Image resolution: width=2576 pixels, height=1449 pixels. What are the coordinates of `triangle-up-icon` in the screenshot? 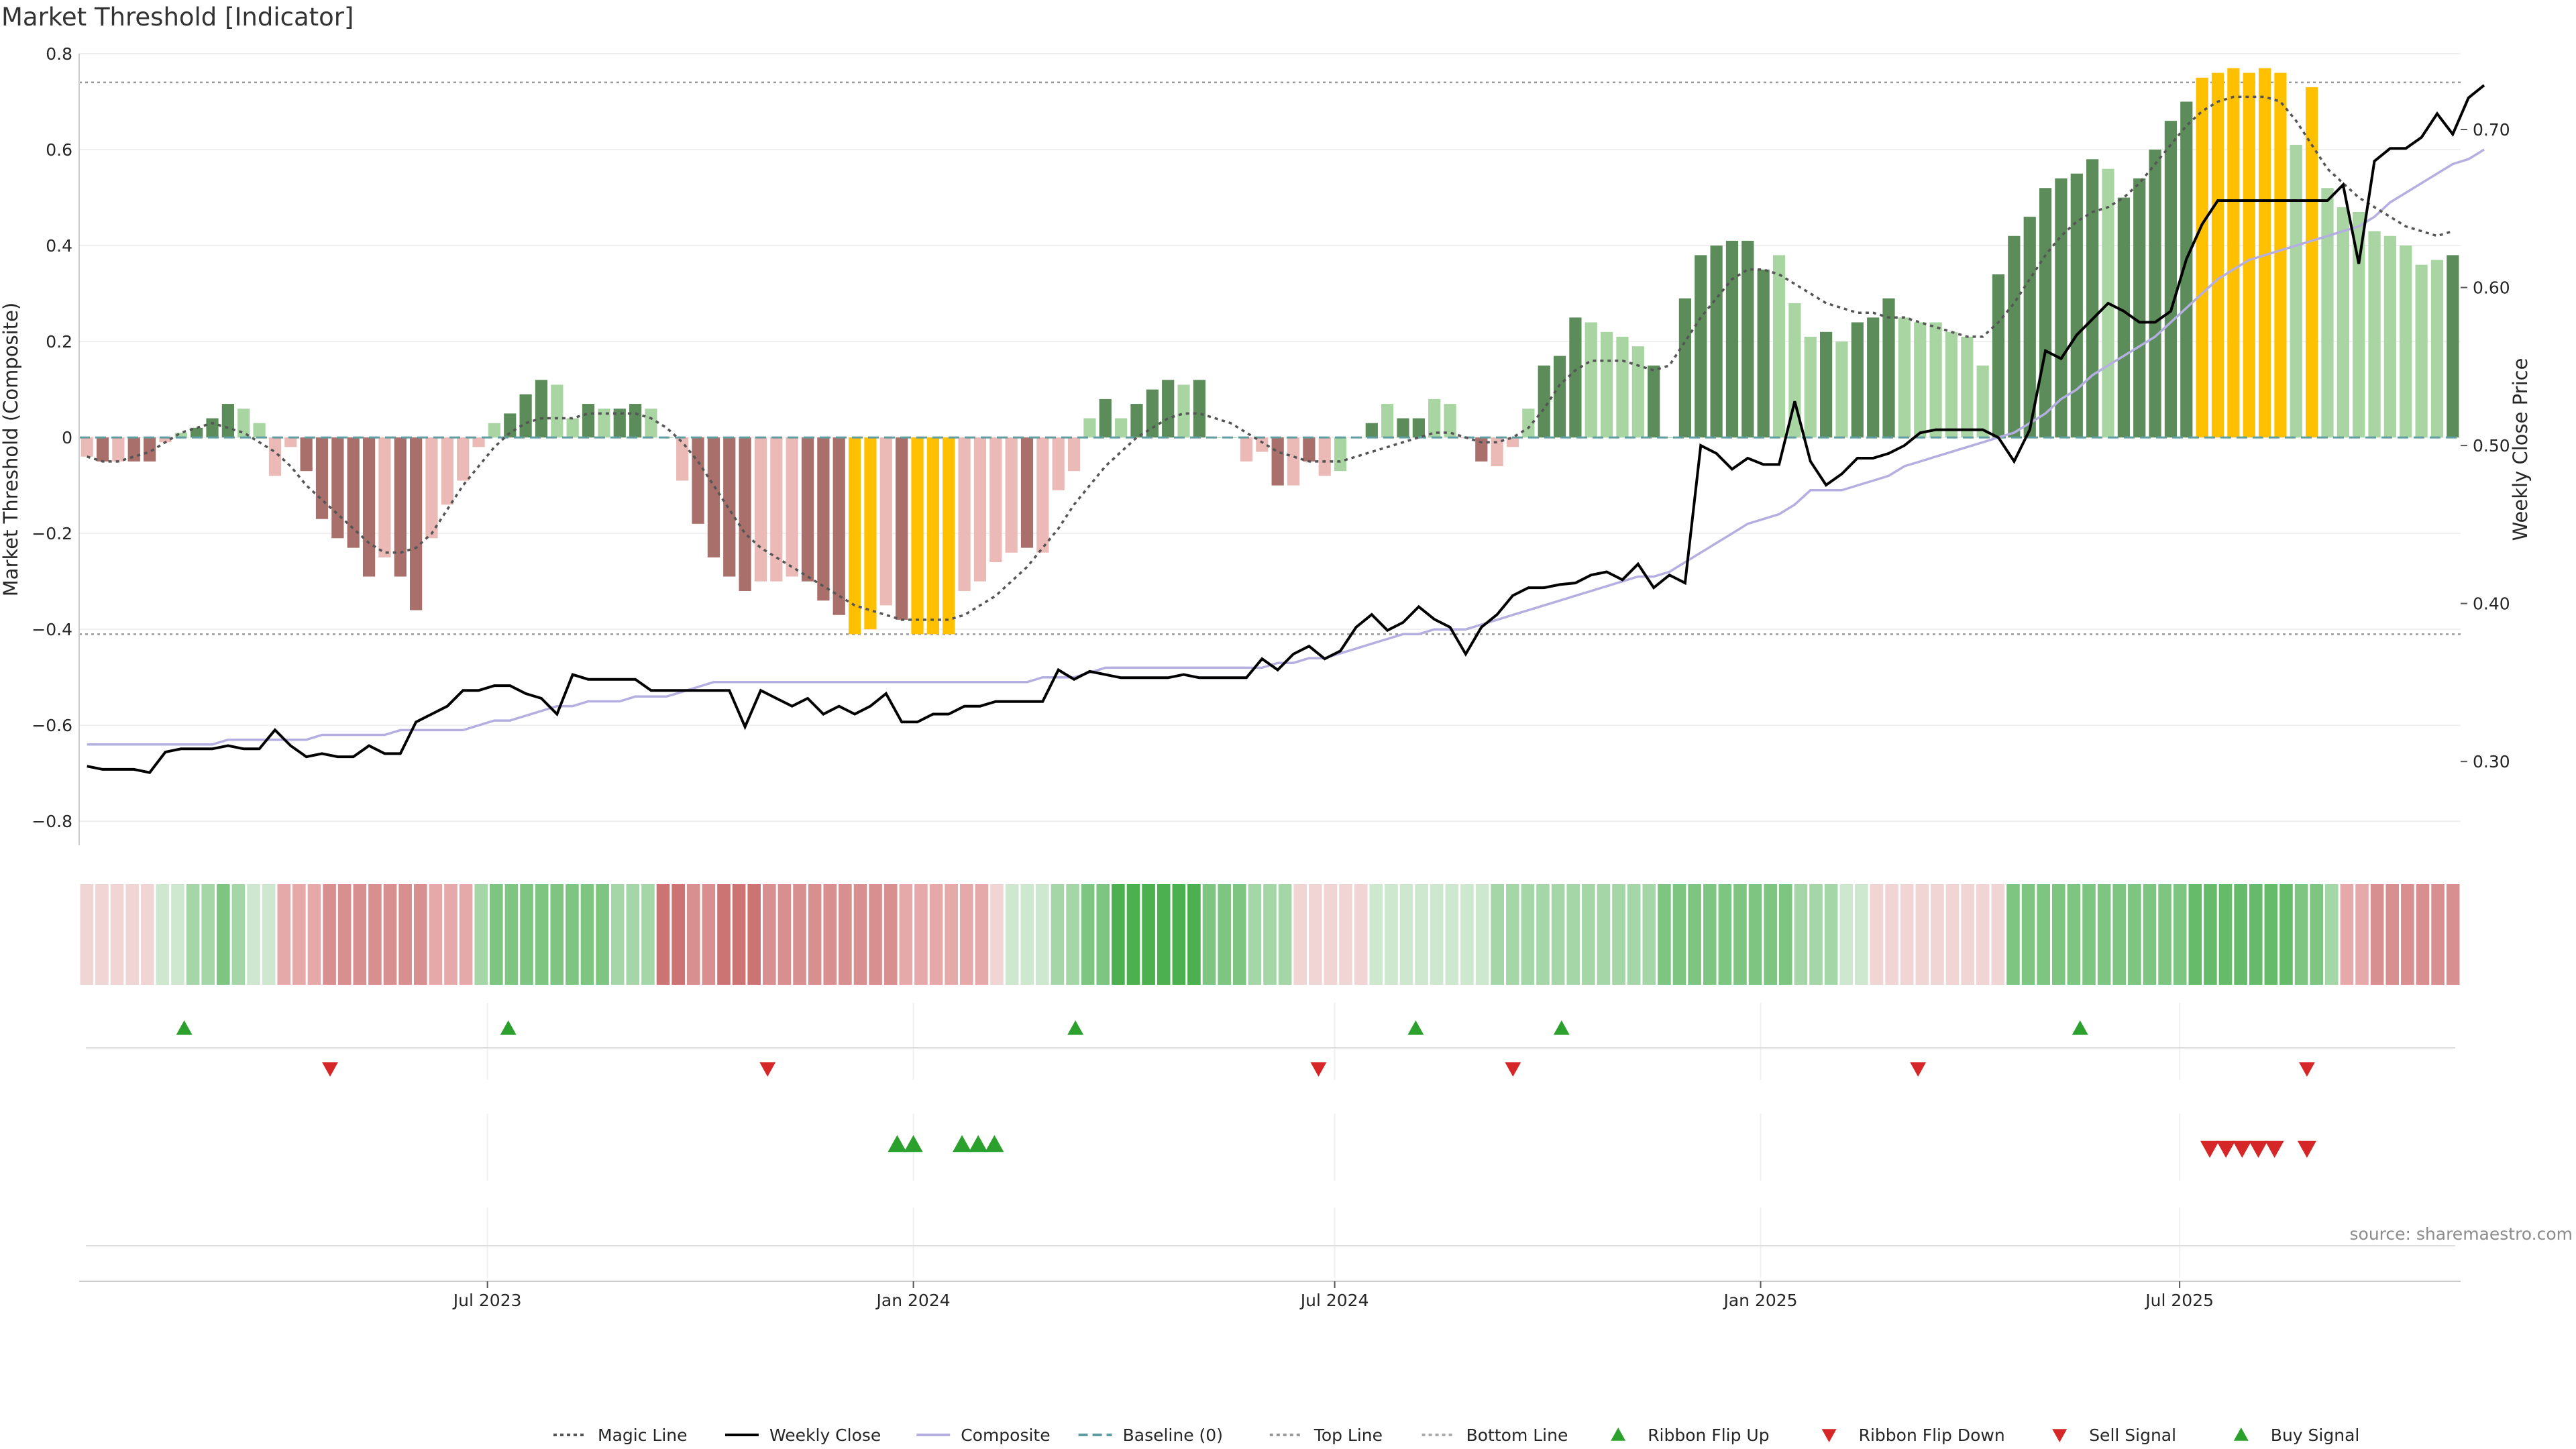 It's located at (2241, 1434).